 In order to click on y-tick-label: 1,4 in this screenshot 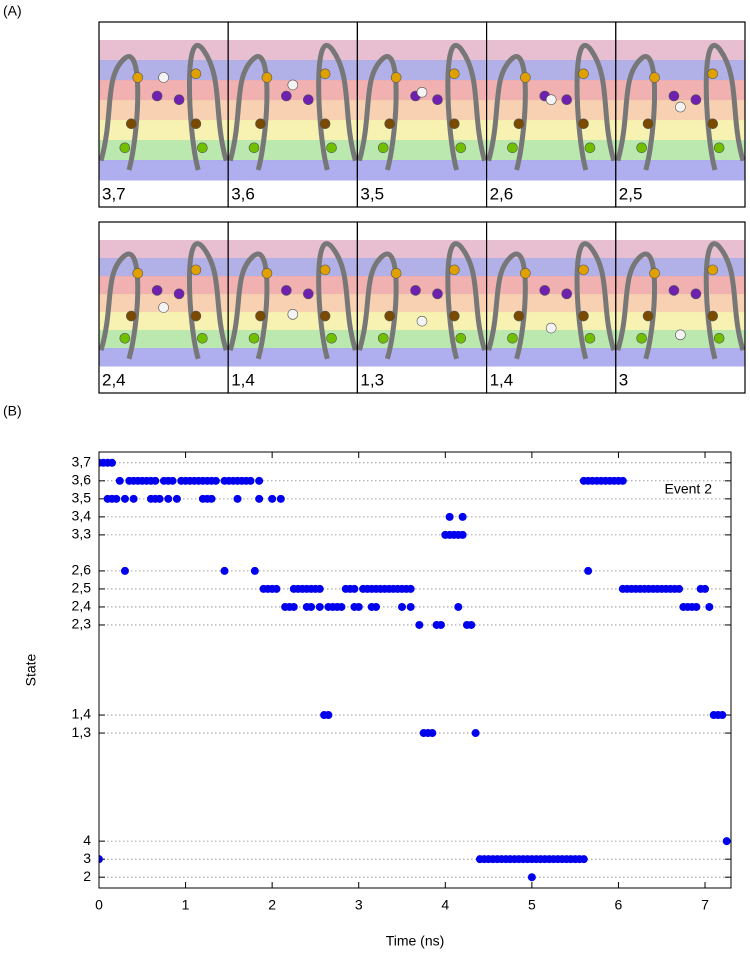, I will do `click(82, 714)`.